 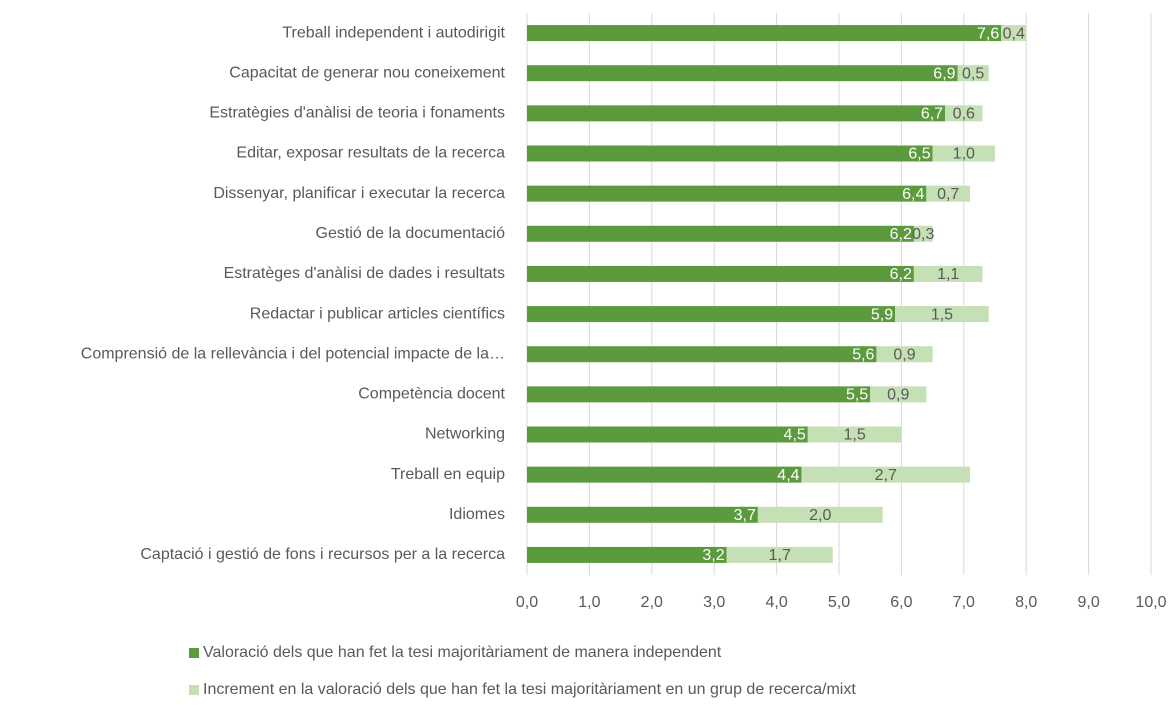 What do you see at coordinates (795, 435) in the screenshot?
I see `value-label: 4,5` at bounding box center [795, 435].